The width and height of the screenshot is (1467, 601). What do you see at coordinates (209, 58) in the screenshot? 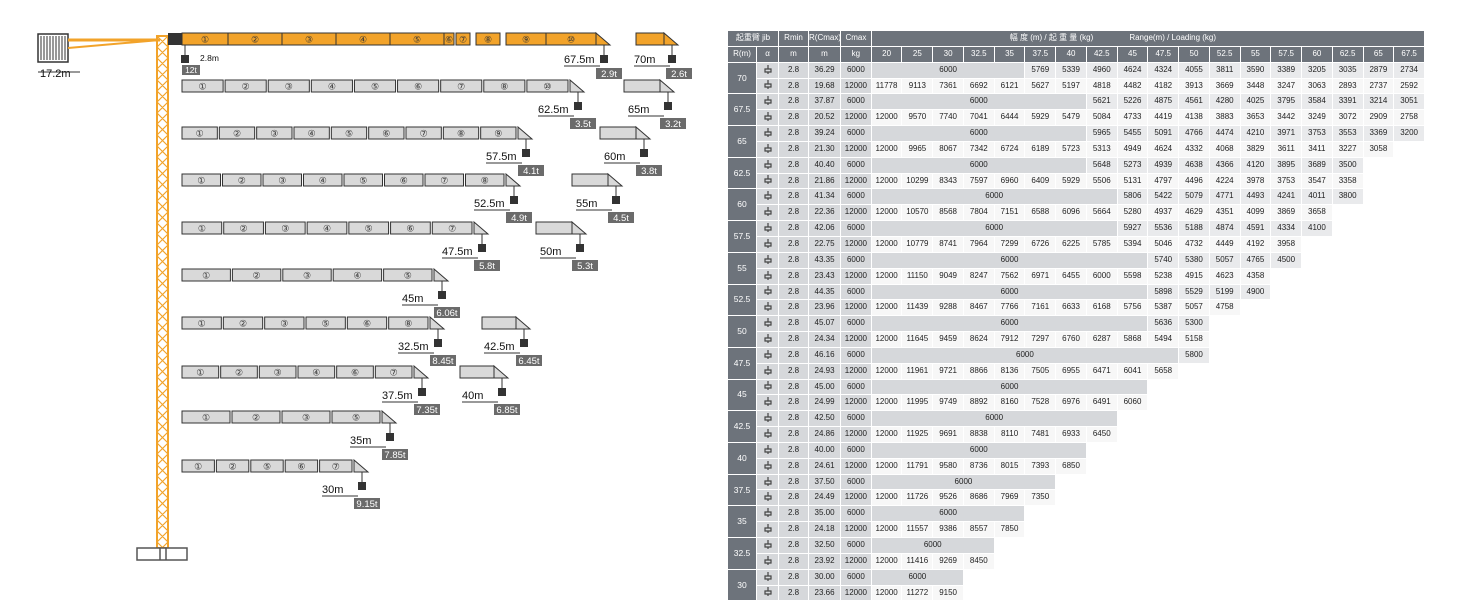
I see `min-radius-label: 2.8m` at bounding box center [209, 58].